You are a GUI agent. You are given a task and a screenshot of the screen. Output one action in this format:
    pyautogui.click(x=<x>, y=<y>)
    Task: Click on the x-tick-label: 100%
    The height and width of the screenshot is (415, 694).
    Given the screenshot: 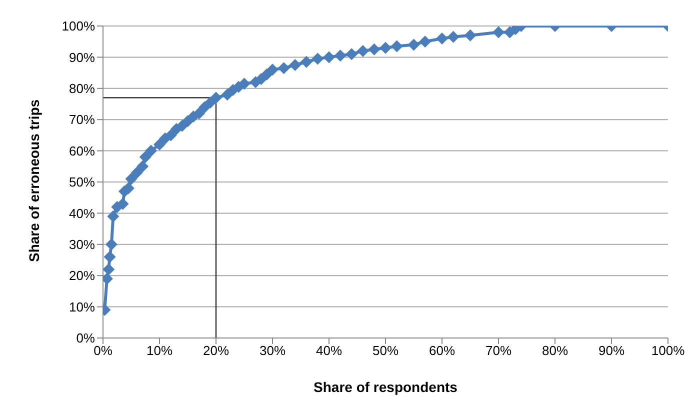 What is the action you would take?
    pyautogui.click(x=668, y=350)
    